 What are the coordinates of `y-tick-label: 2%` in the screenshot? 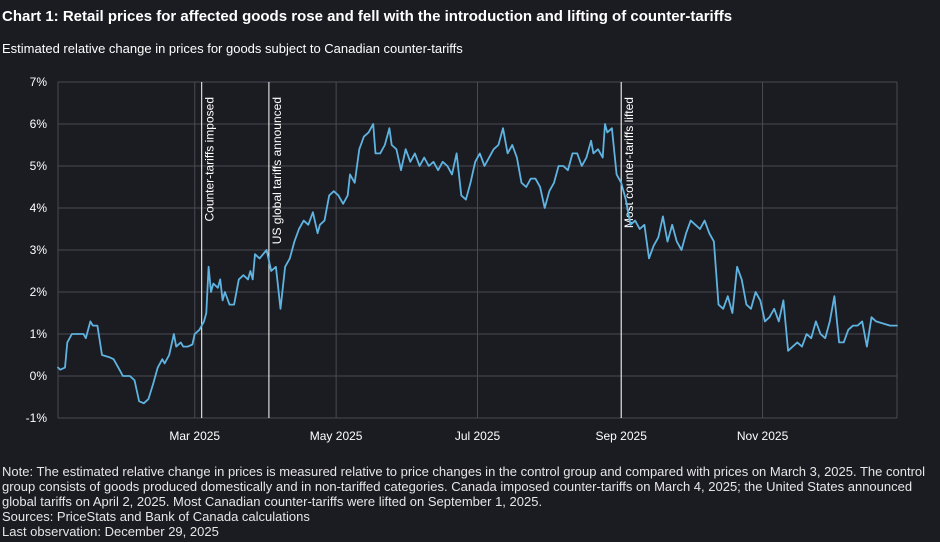 It's located at (39, 292).